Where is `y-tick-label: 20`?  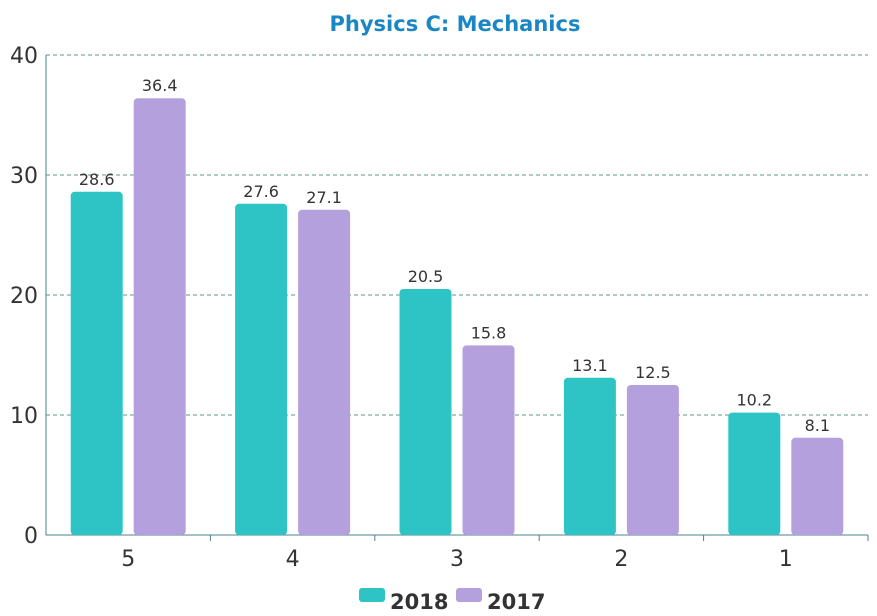 y-tick-label: 20 is located at coordinates (24, 296).